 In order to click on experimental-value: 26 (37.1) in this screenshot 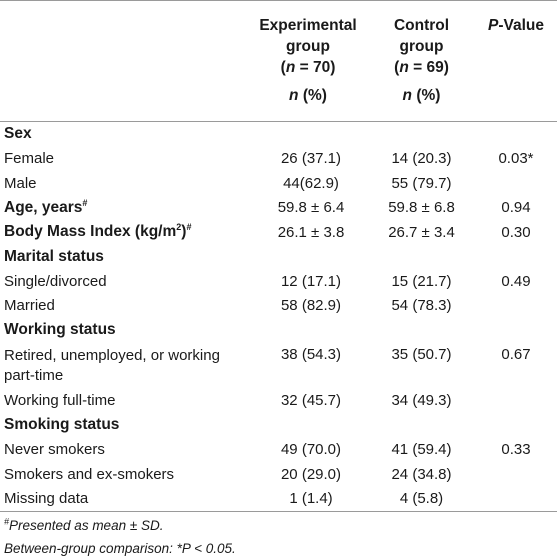, I will do `click(311, 159)`.